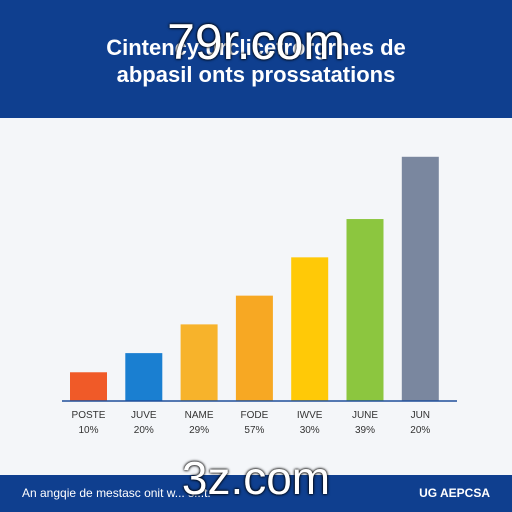 This screenshot has height=512, width=512. Describe the element at coordinates (88, 386) in the screenshot. I see `bar-poste` at that location.